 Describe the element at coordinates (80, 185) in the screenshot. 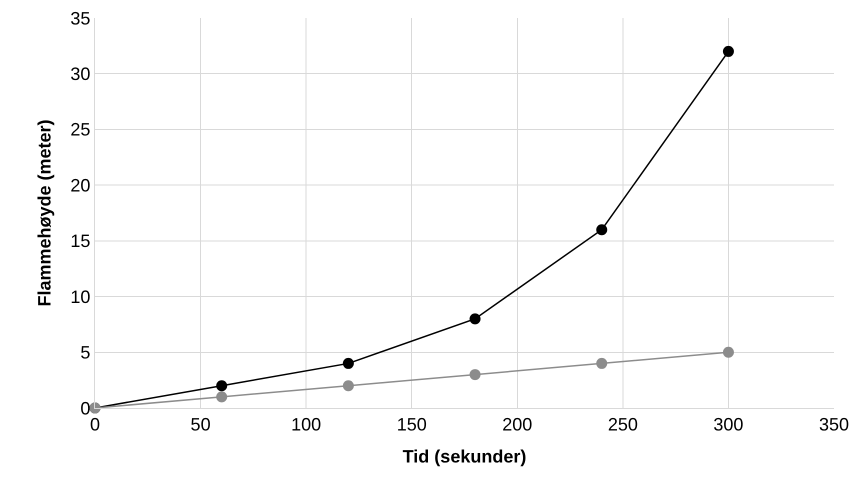

I see `y-tick-label: 20` at that location.